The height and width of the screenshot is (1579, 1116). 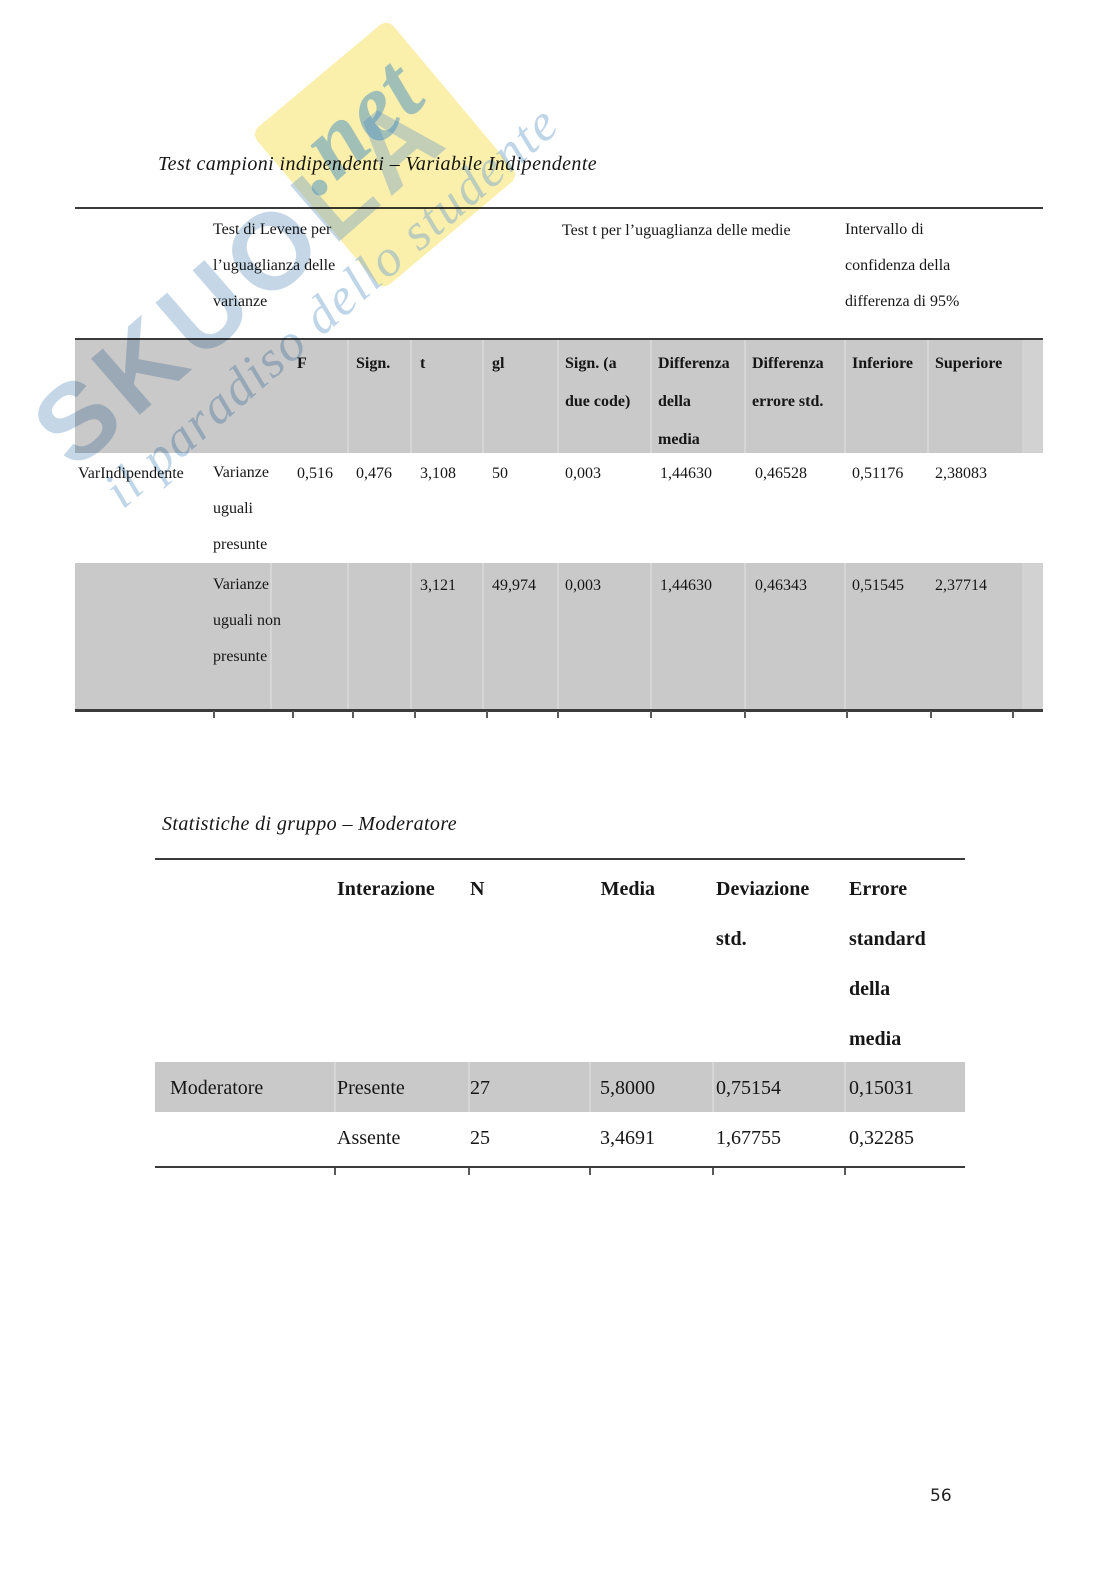 I want to click on table-cell: 0,516, so click(x=315, y=473).